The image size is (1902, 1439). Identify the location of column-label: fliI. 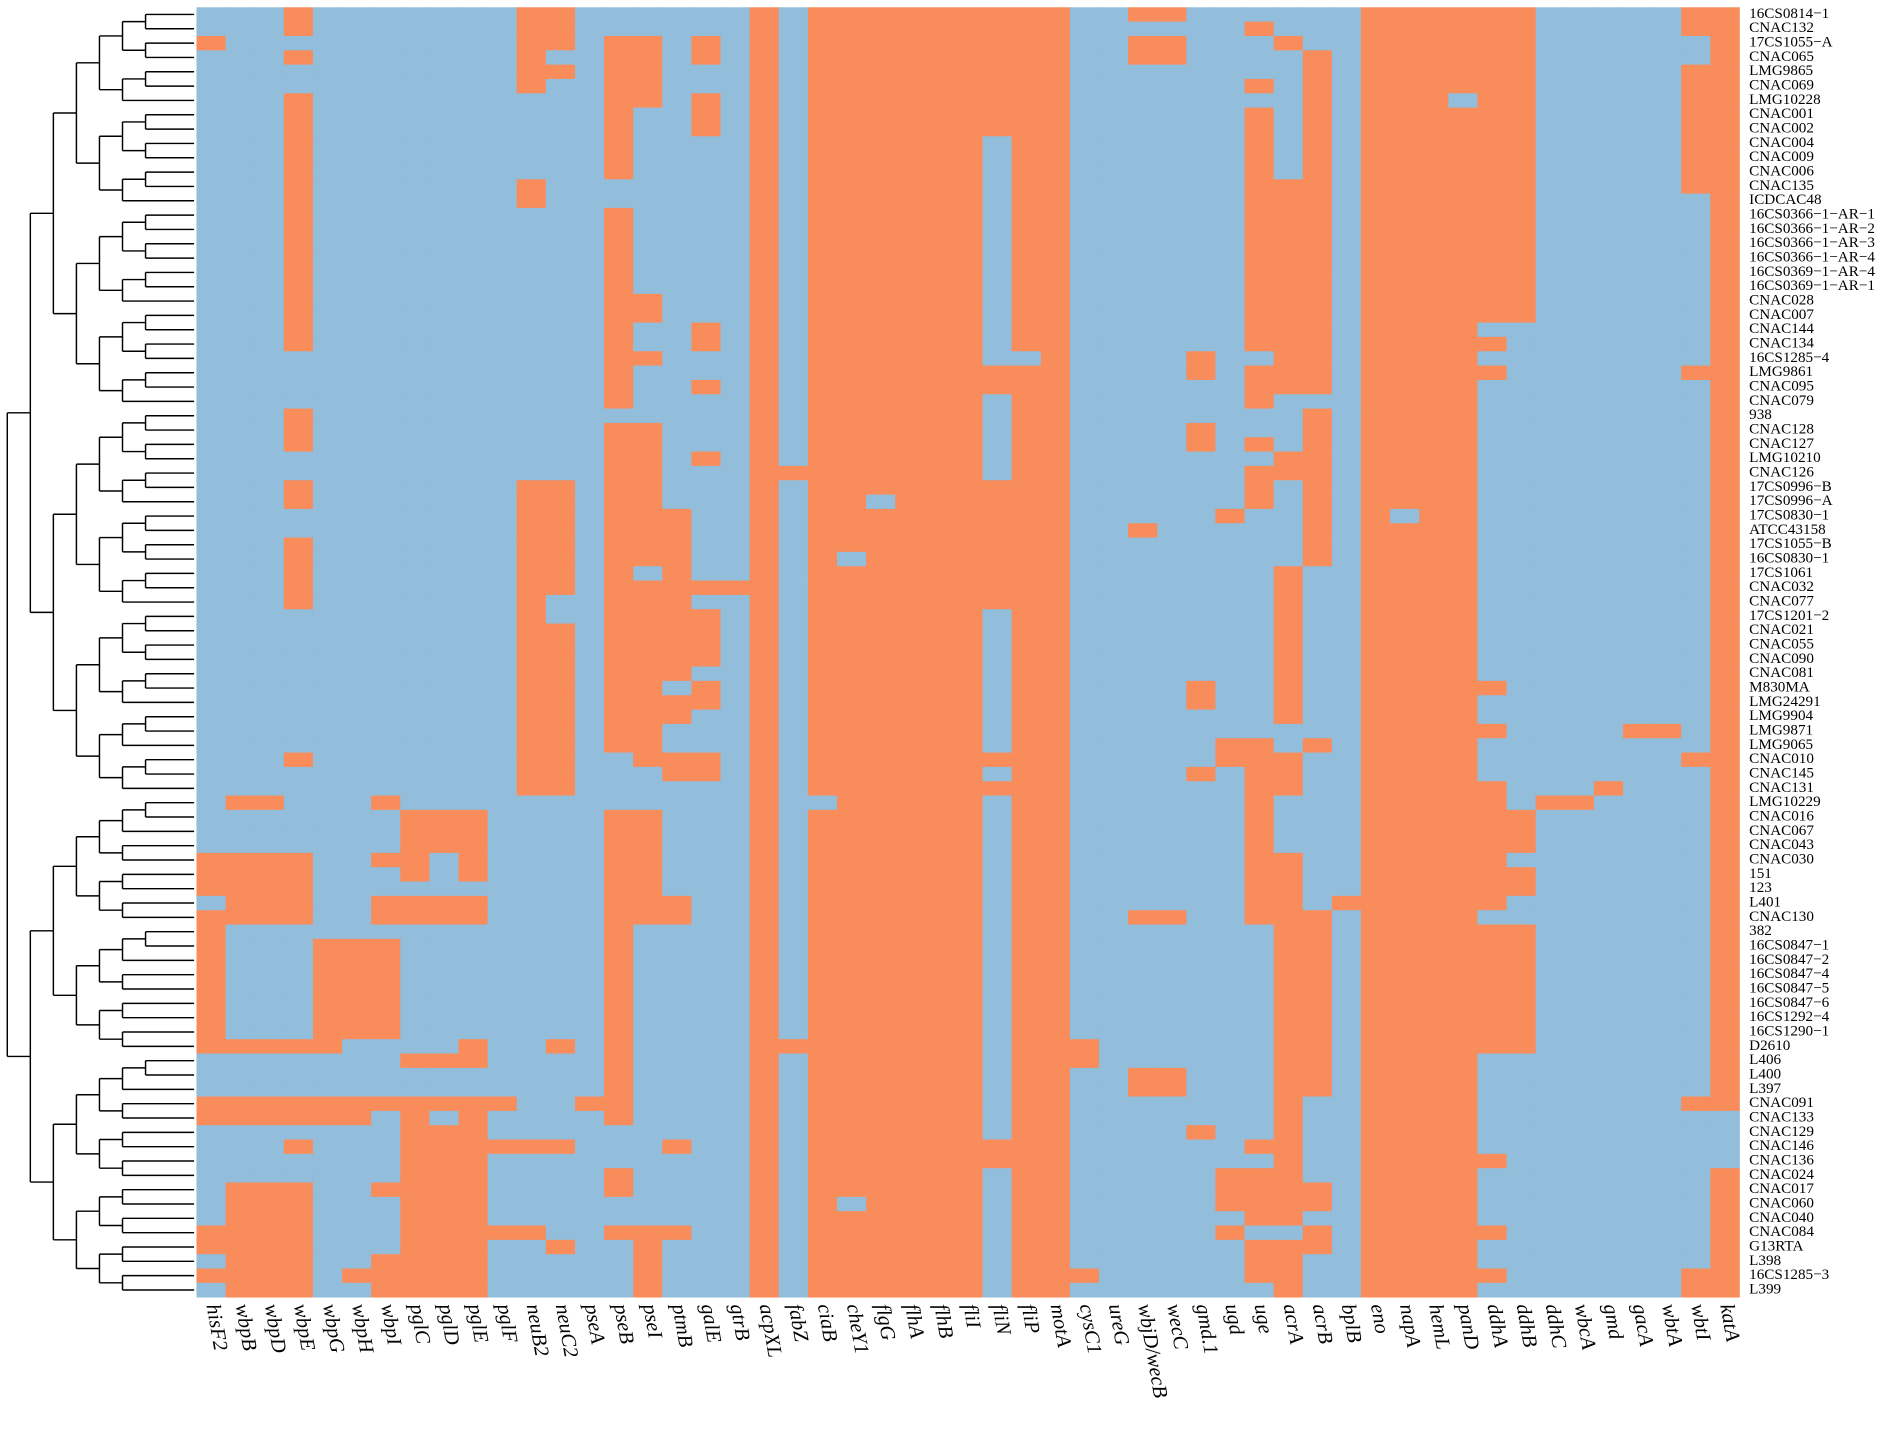
(971, 1316).